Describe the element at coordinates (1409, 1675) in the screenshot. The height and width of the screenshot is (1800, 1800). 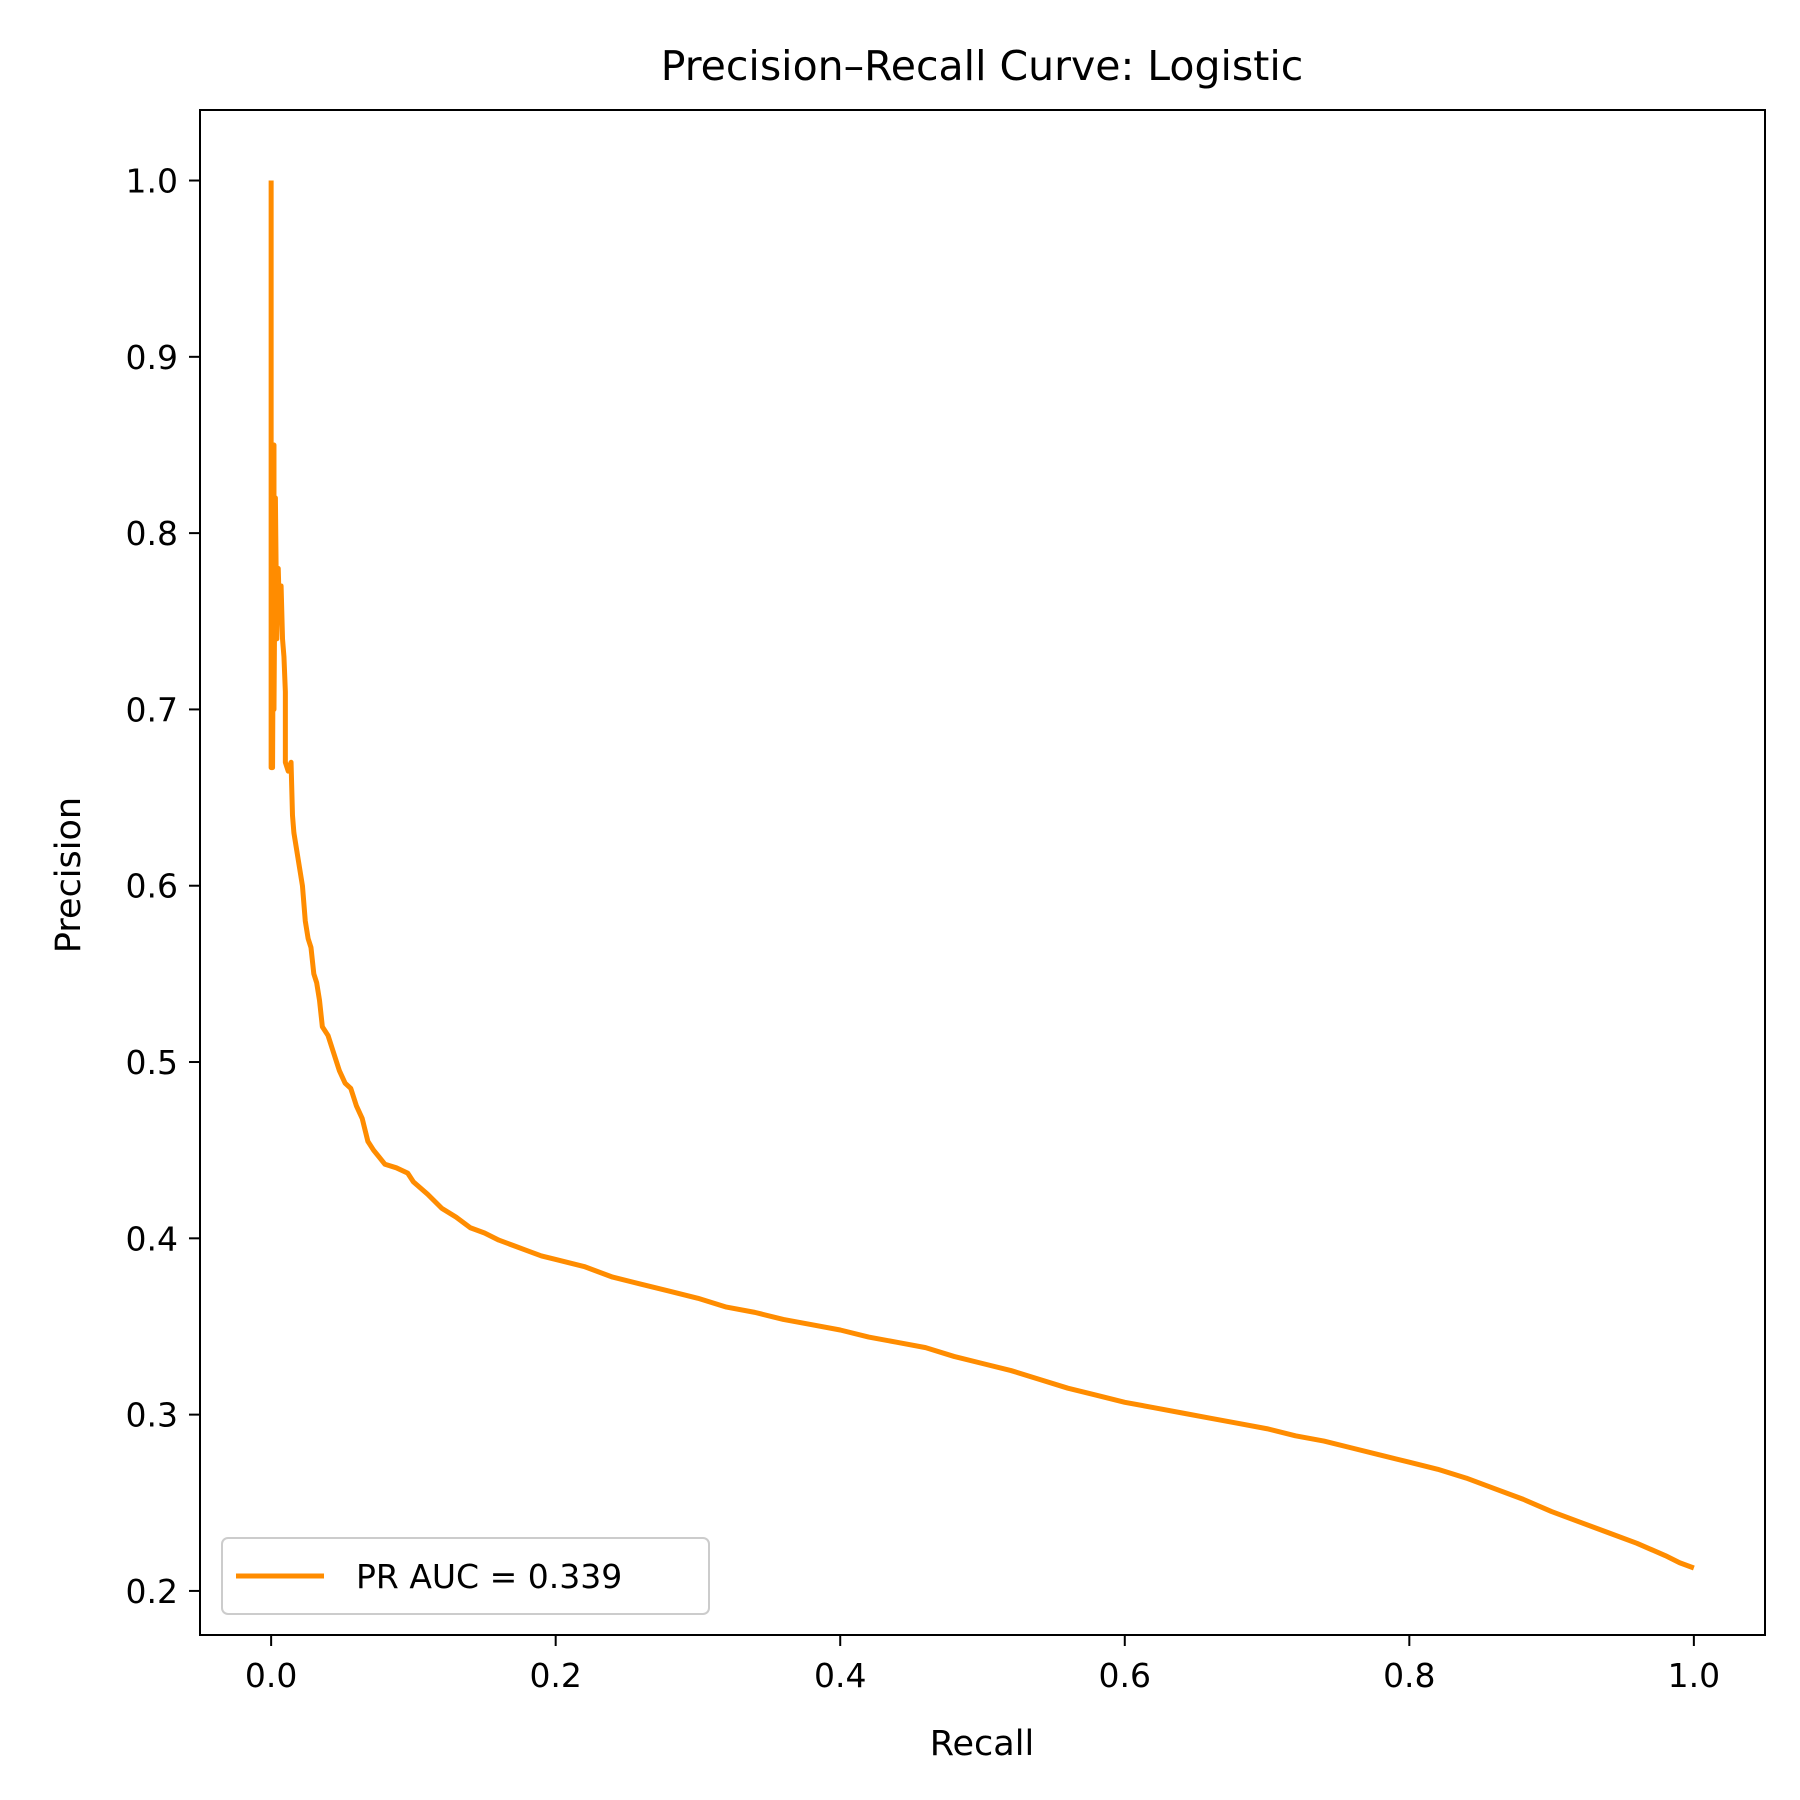
I see `x-tick-label: 0.8` at that location.